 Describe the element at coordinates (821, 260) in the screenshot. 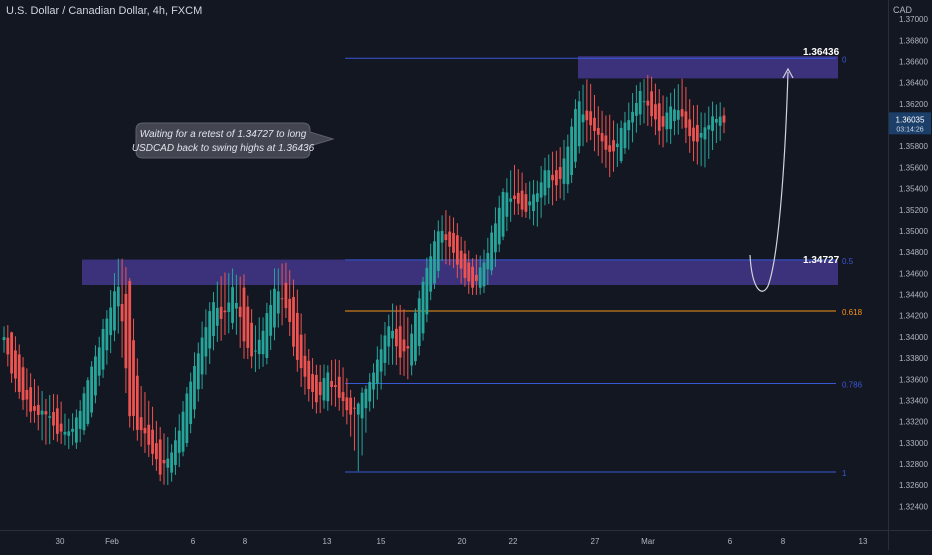

I see `retest-price-label: 1.34727` at that location.